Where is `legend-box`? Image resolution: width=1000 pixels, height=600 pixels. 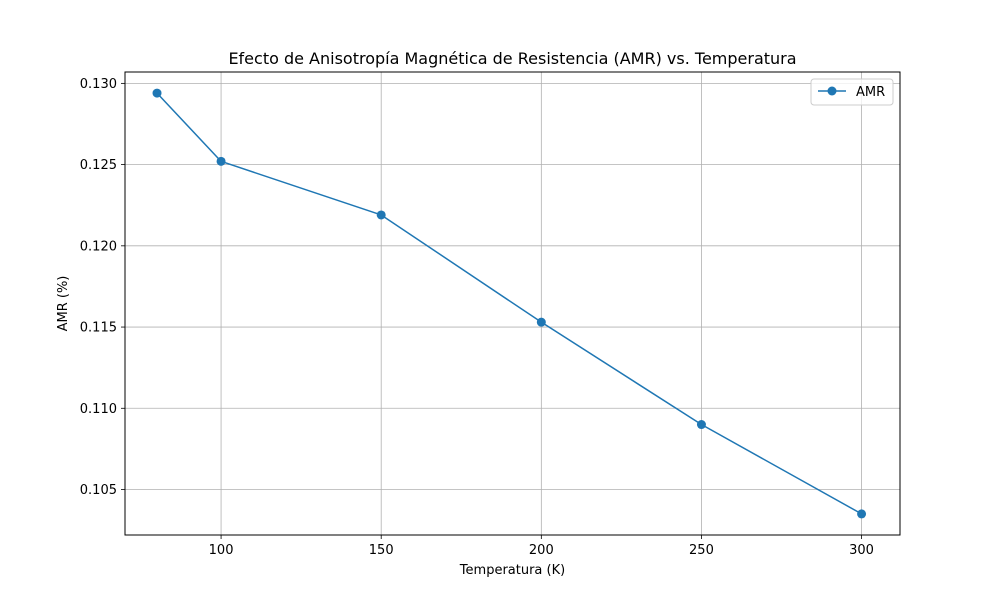 legend-box is located at coordinates (852, 92).